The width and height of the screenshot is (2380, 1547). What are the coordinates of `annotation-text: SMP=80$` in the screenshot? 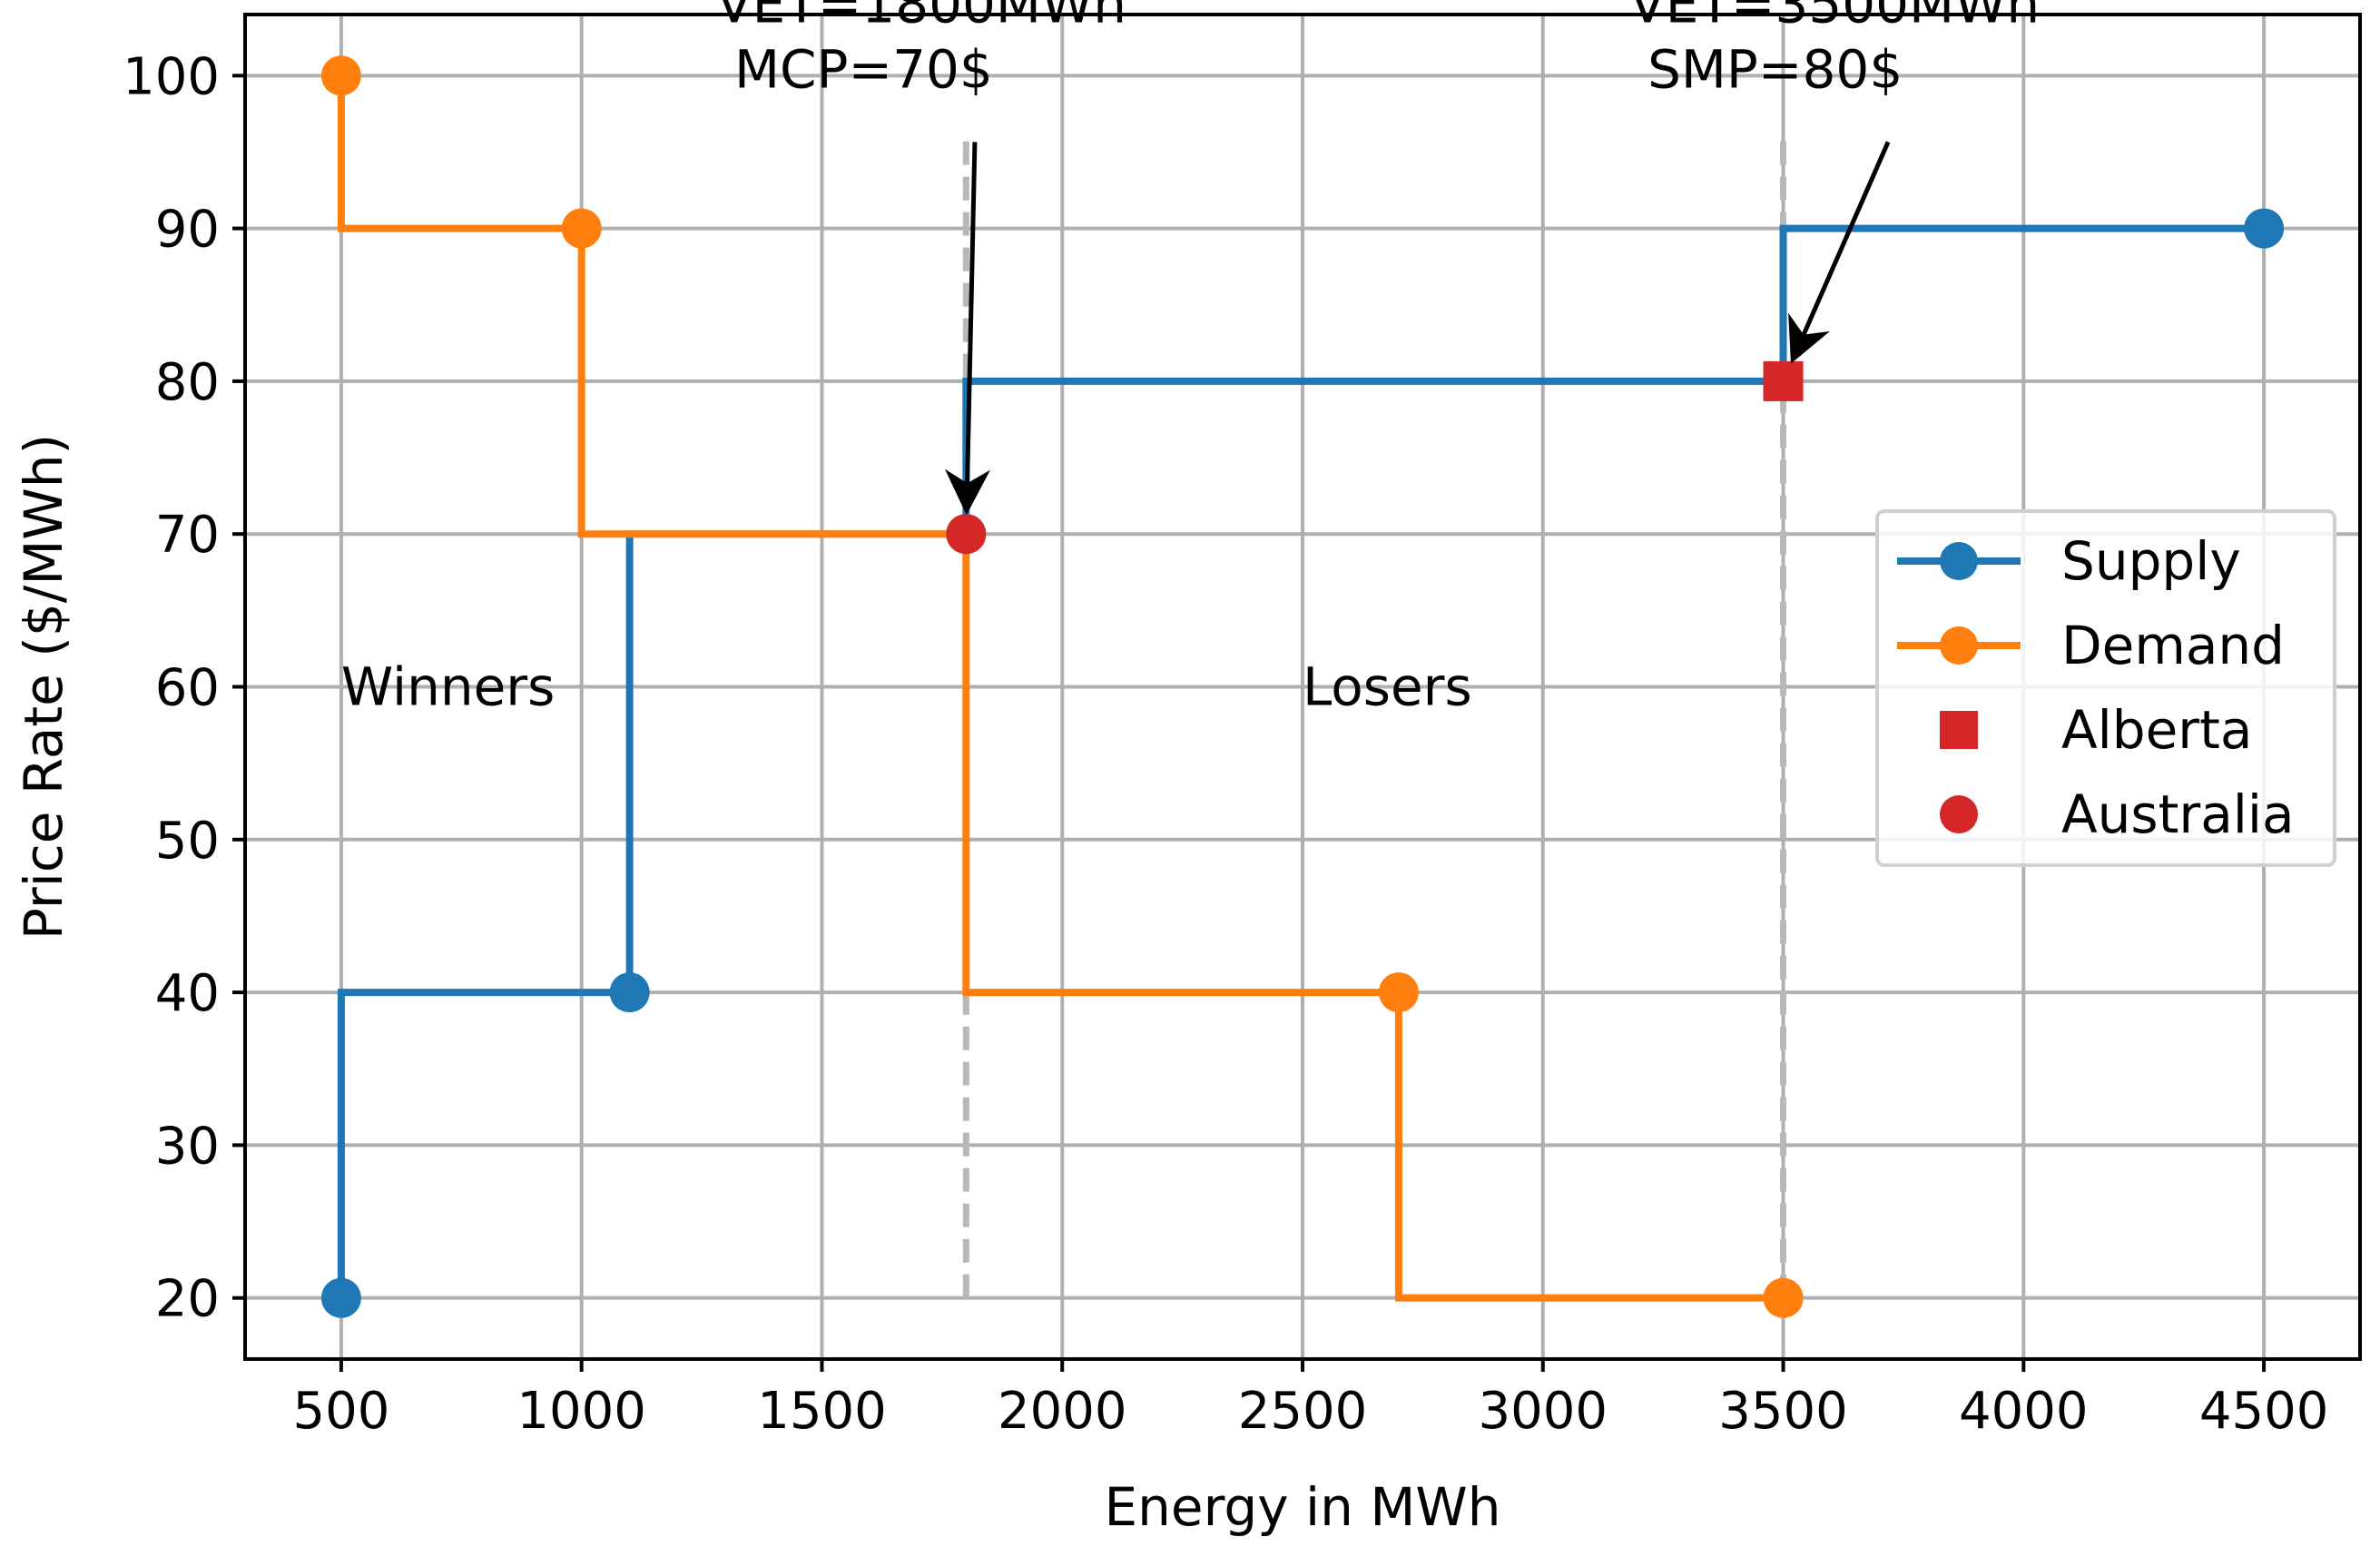 It's located at (1775, 69).